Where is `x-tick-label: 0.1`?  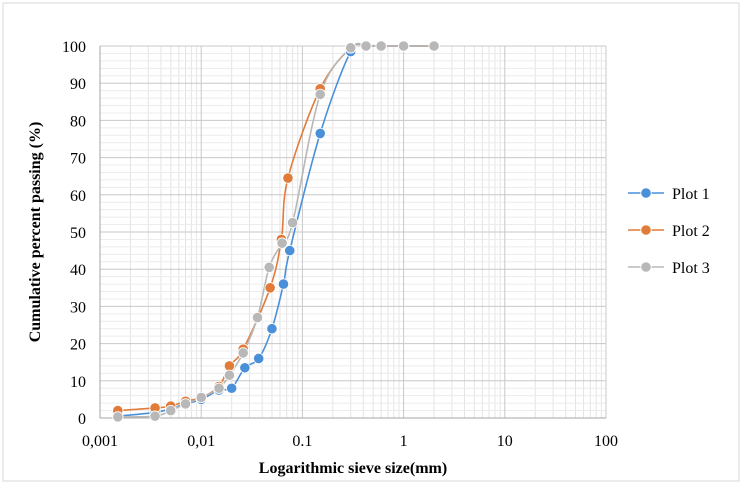 x-tick-label: 0.1 is located at coordinates (302, 441).